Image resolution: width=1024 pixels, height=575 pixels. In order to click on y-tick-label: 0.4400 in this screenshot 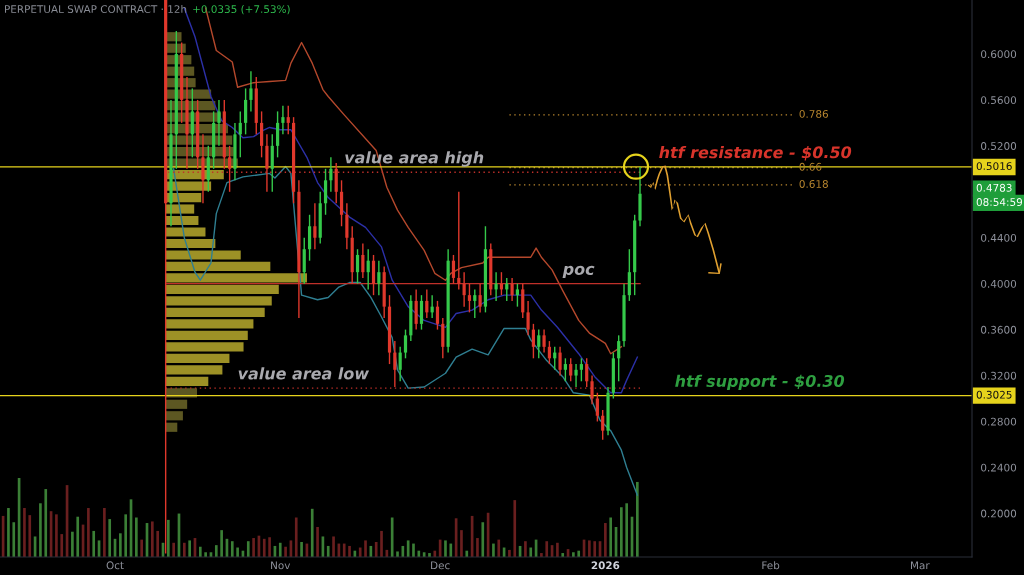, I will do `click(999, 237)`.